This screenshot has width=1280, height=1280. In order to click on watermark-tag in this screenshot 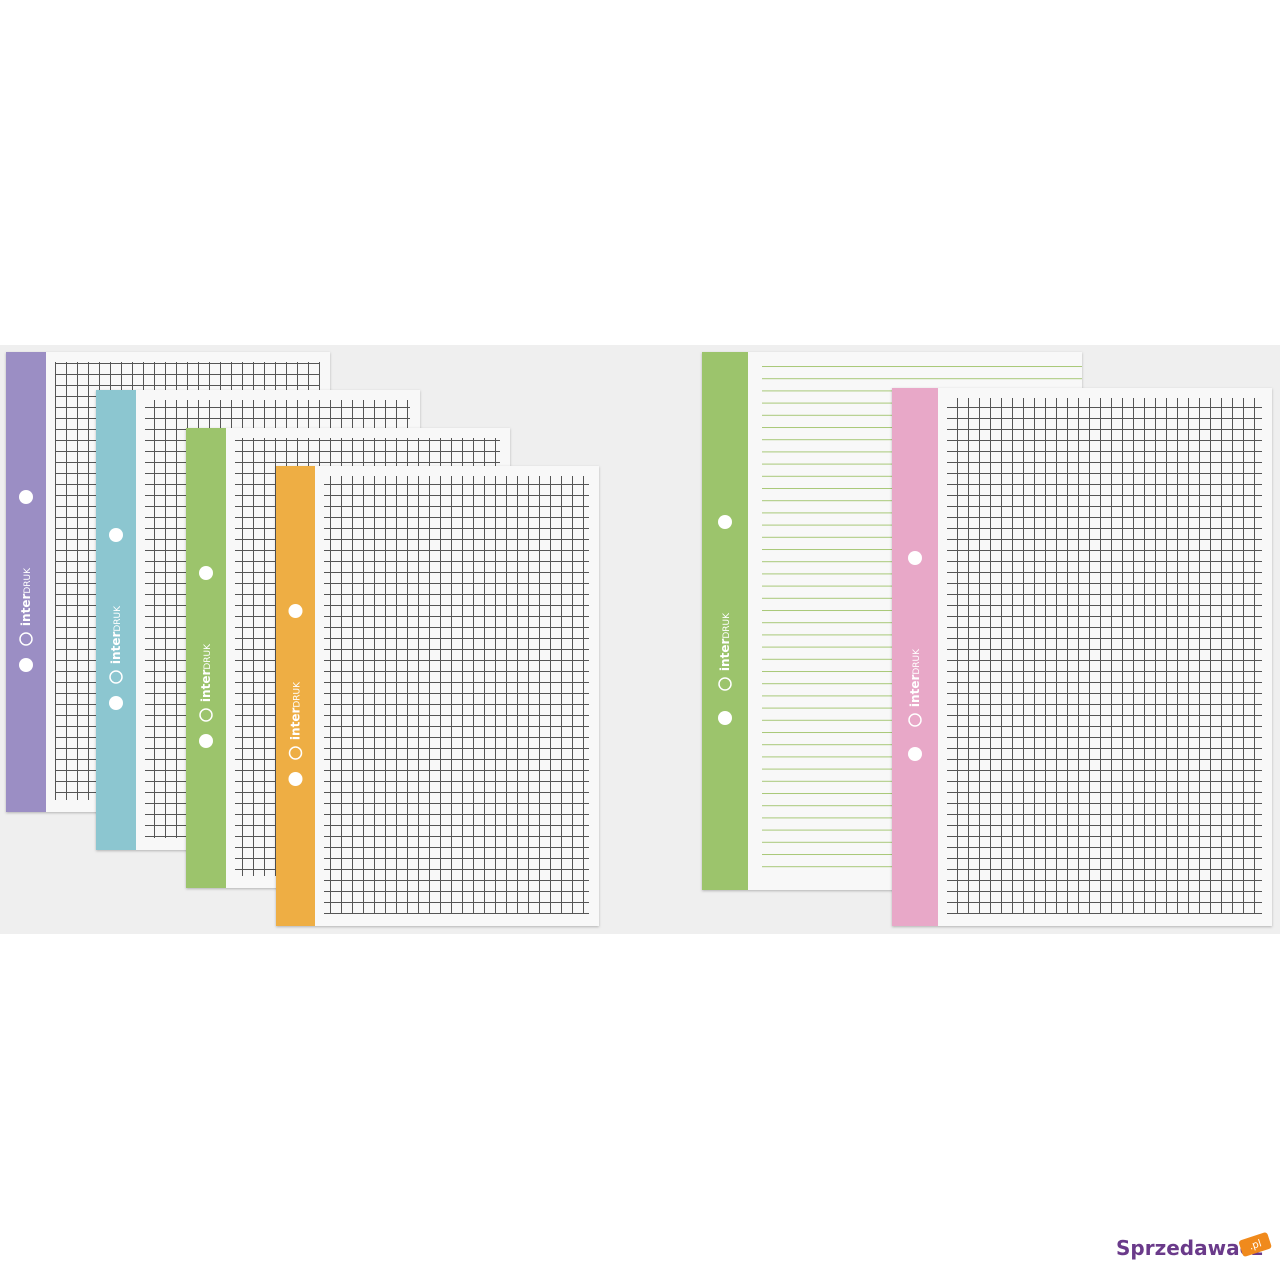, I will do `click(1255, 1244)`.